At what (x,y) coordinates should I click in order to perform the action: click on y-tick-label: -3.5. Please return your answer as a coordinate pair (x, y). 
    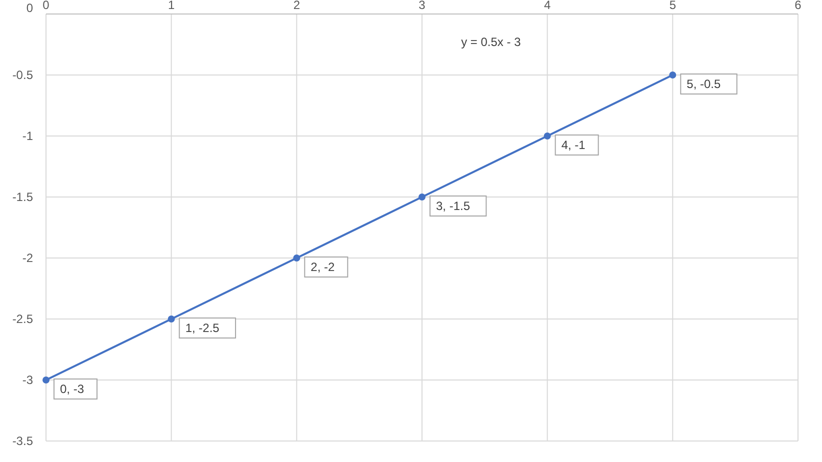
    Looking at the image, I should click on (23, 441).